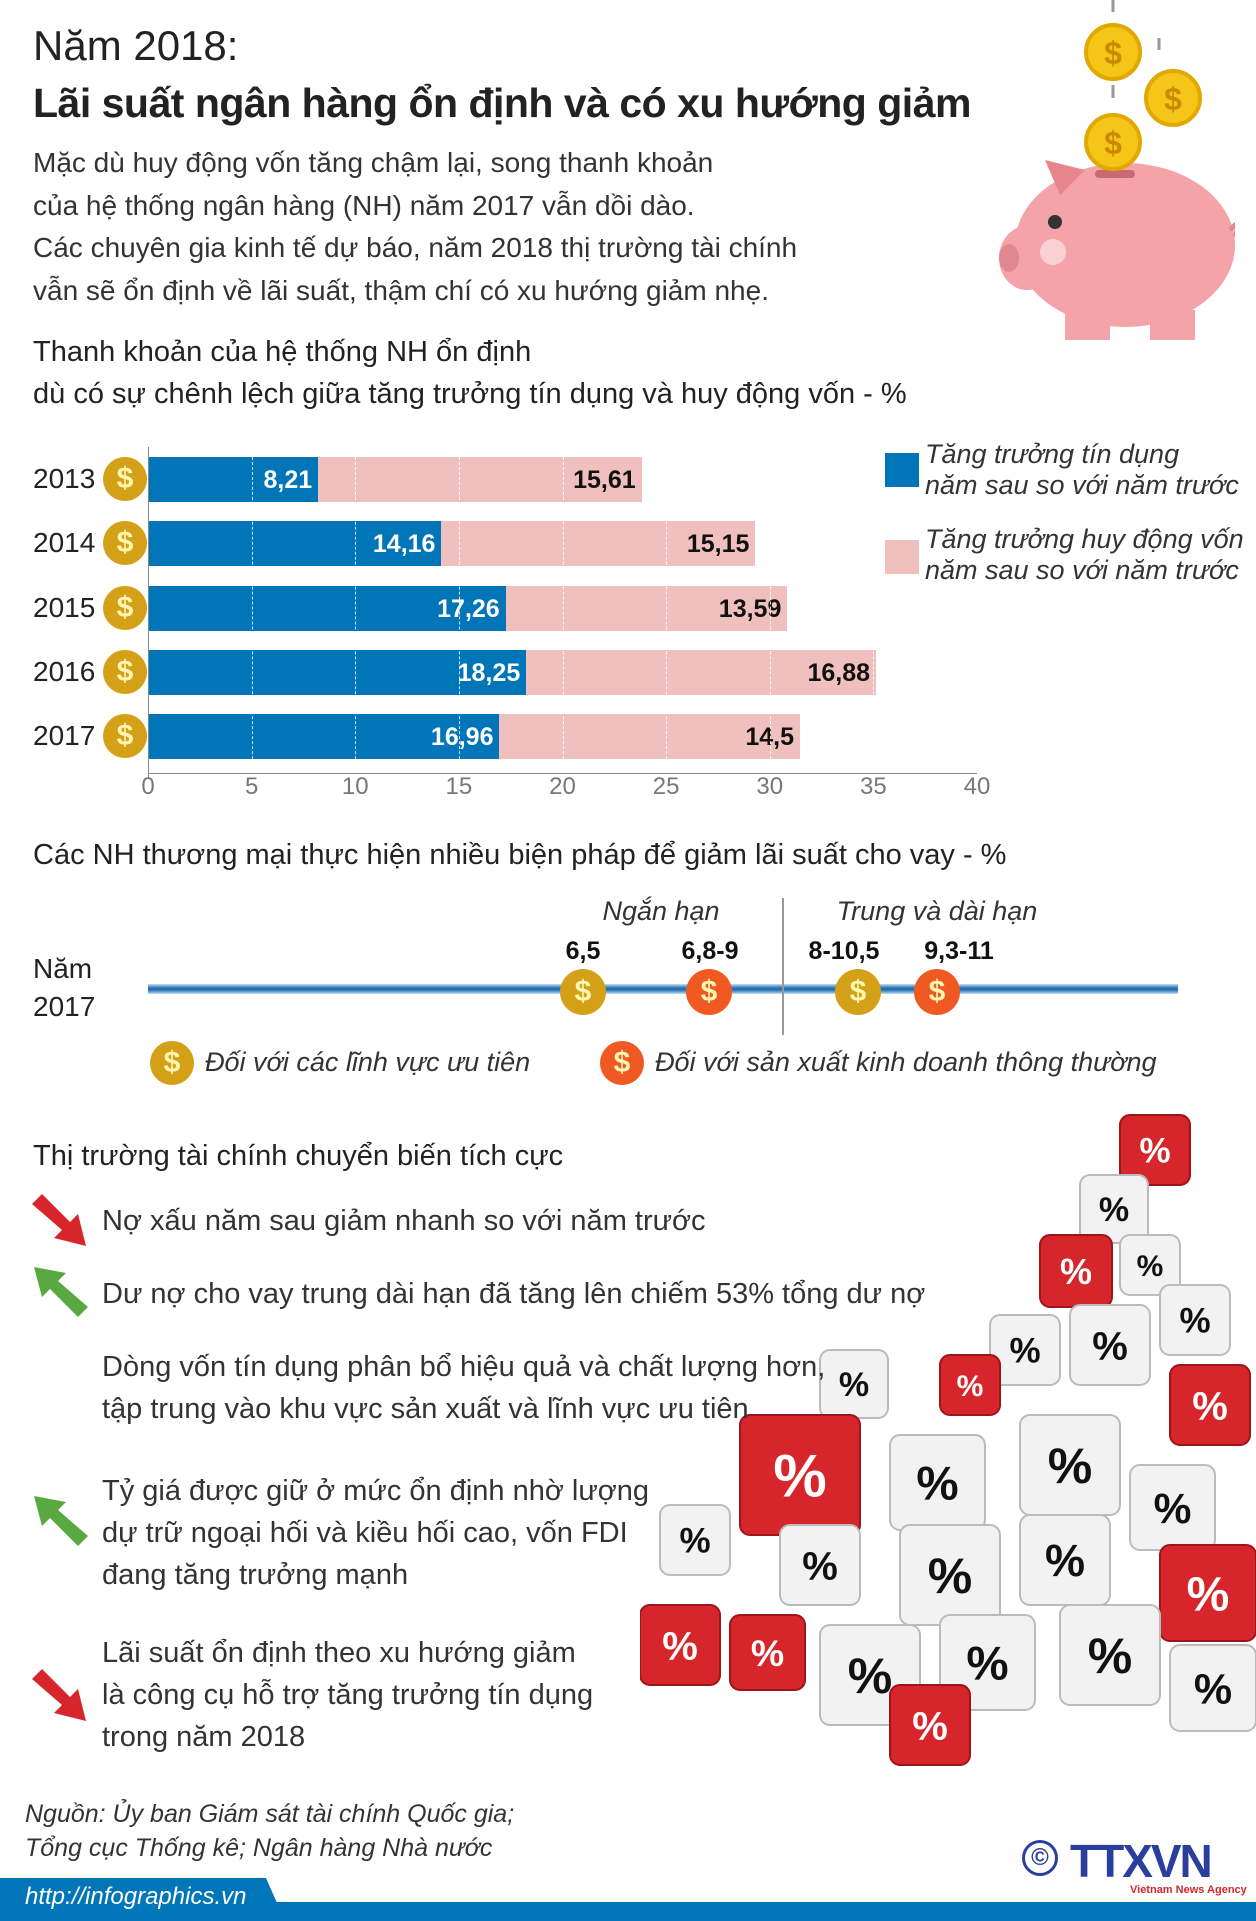 Image resolution: width=1256 pixels, height=1921 pixels. I want to click on x-tick-label: 25, so click(666, 786).